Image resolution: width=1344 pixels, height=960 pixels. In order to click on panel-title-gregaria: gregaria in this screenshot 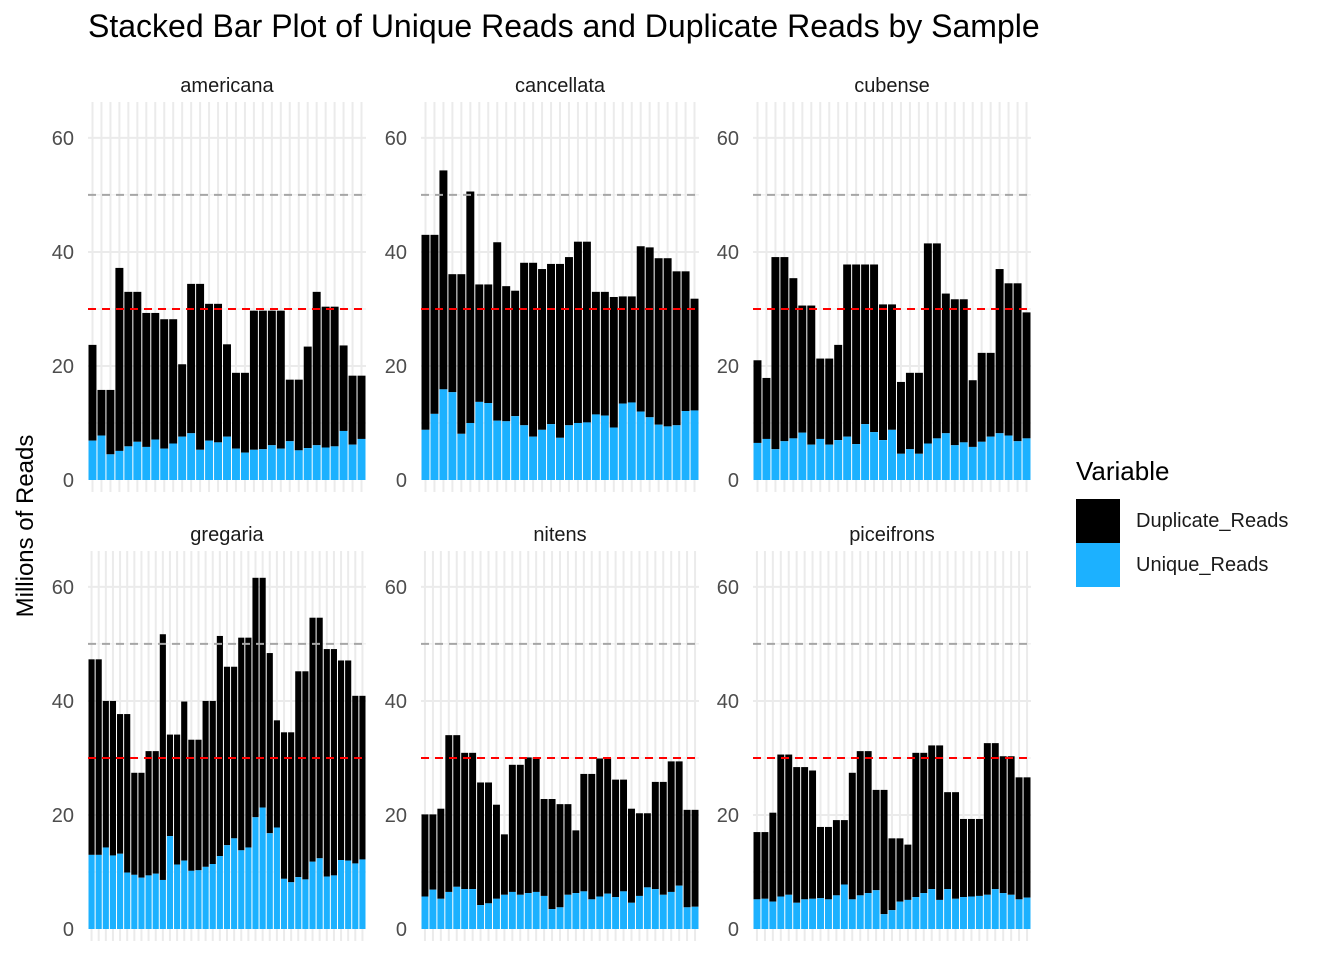, I will do `click(227, 535)`.